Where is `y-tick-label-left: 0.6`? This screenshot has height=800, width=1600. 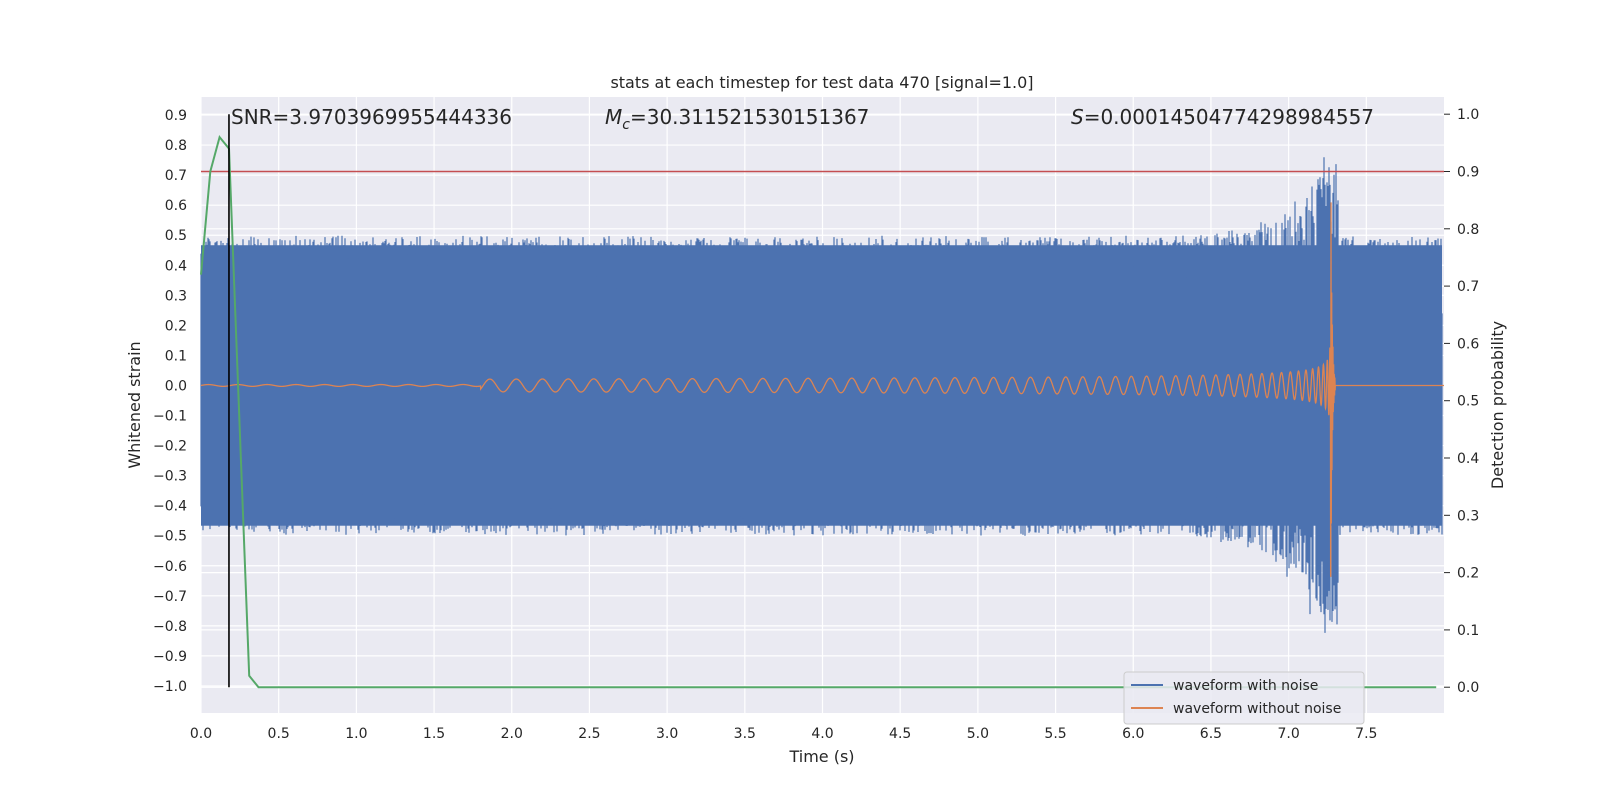 y-tick-label-left: 0.6 is located at coordinates (176, 206).